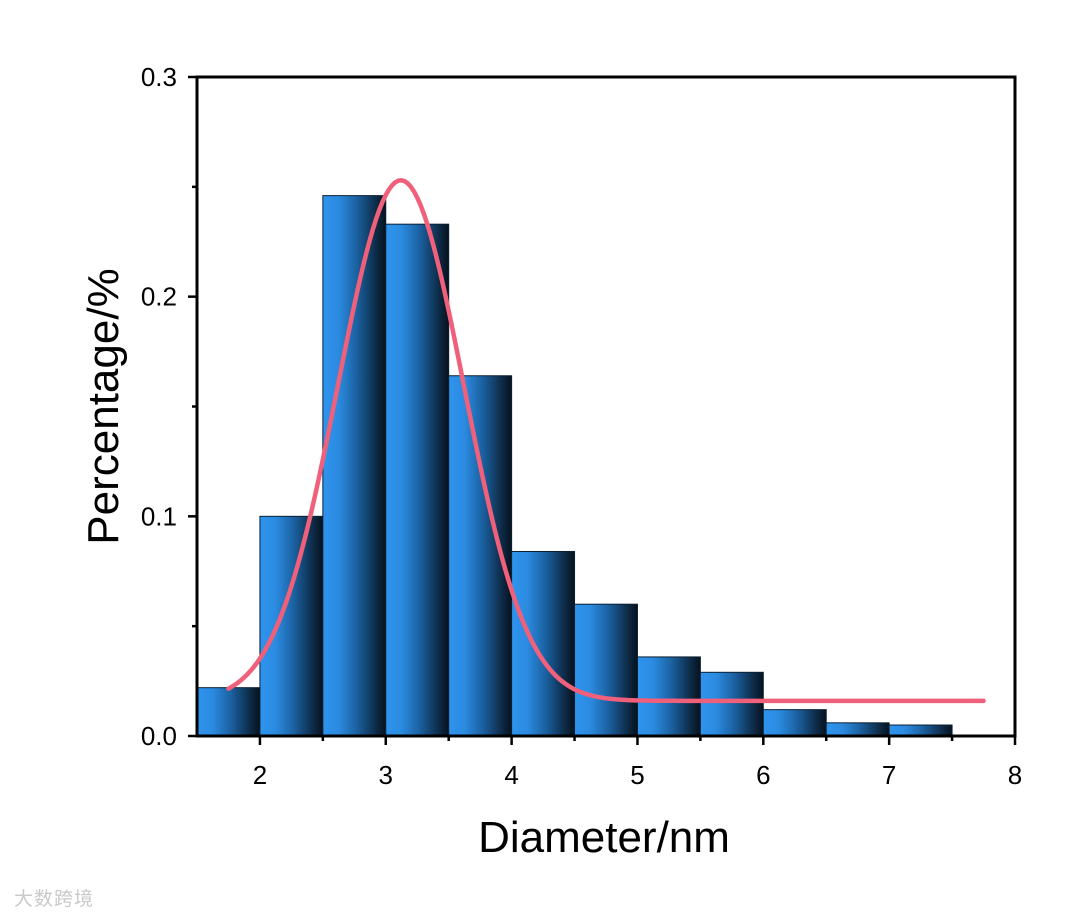 This screenshot has height=921, width=1080. What do you see at coordinates (260, 775) in the screenshot?
I see `x-tick-label: 2` at bounding box center [260, 775].